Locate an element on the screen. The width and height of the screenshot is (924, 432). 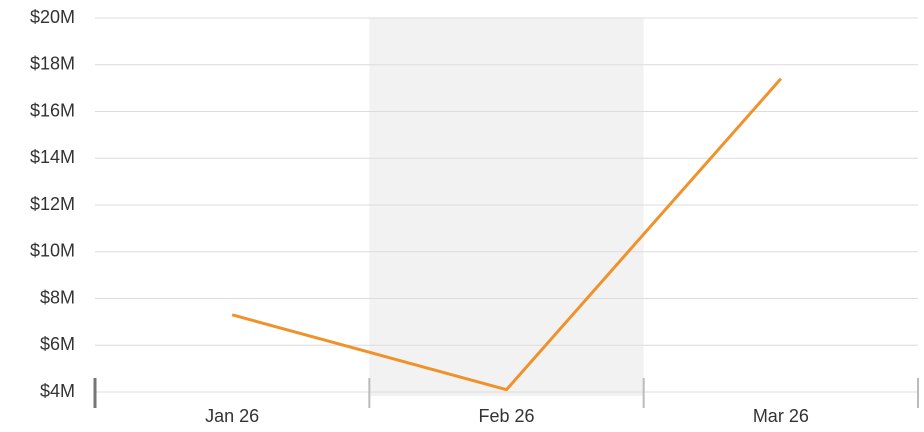
y-tick-label: $18M is located at coordinates (52, 64).